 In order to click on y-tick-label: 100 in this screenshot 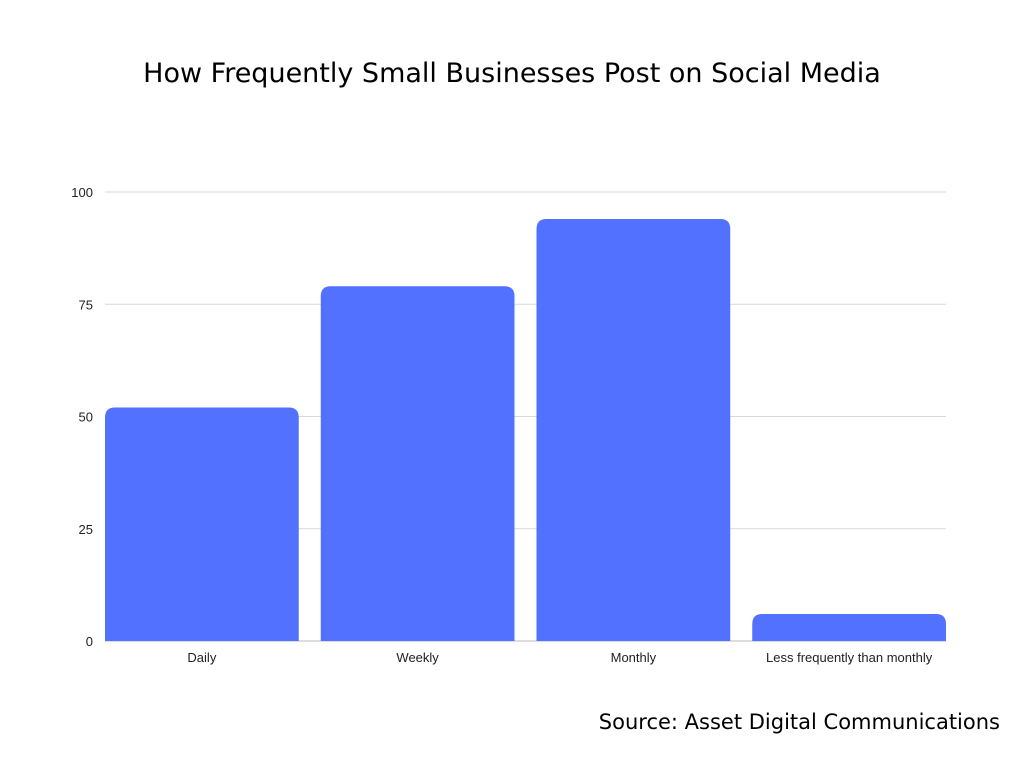, I will do `click(82, 192)`.